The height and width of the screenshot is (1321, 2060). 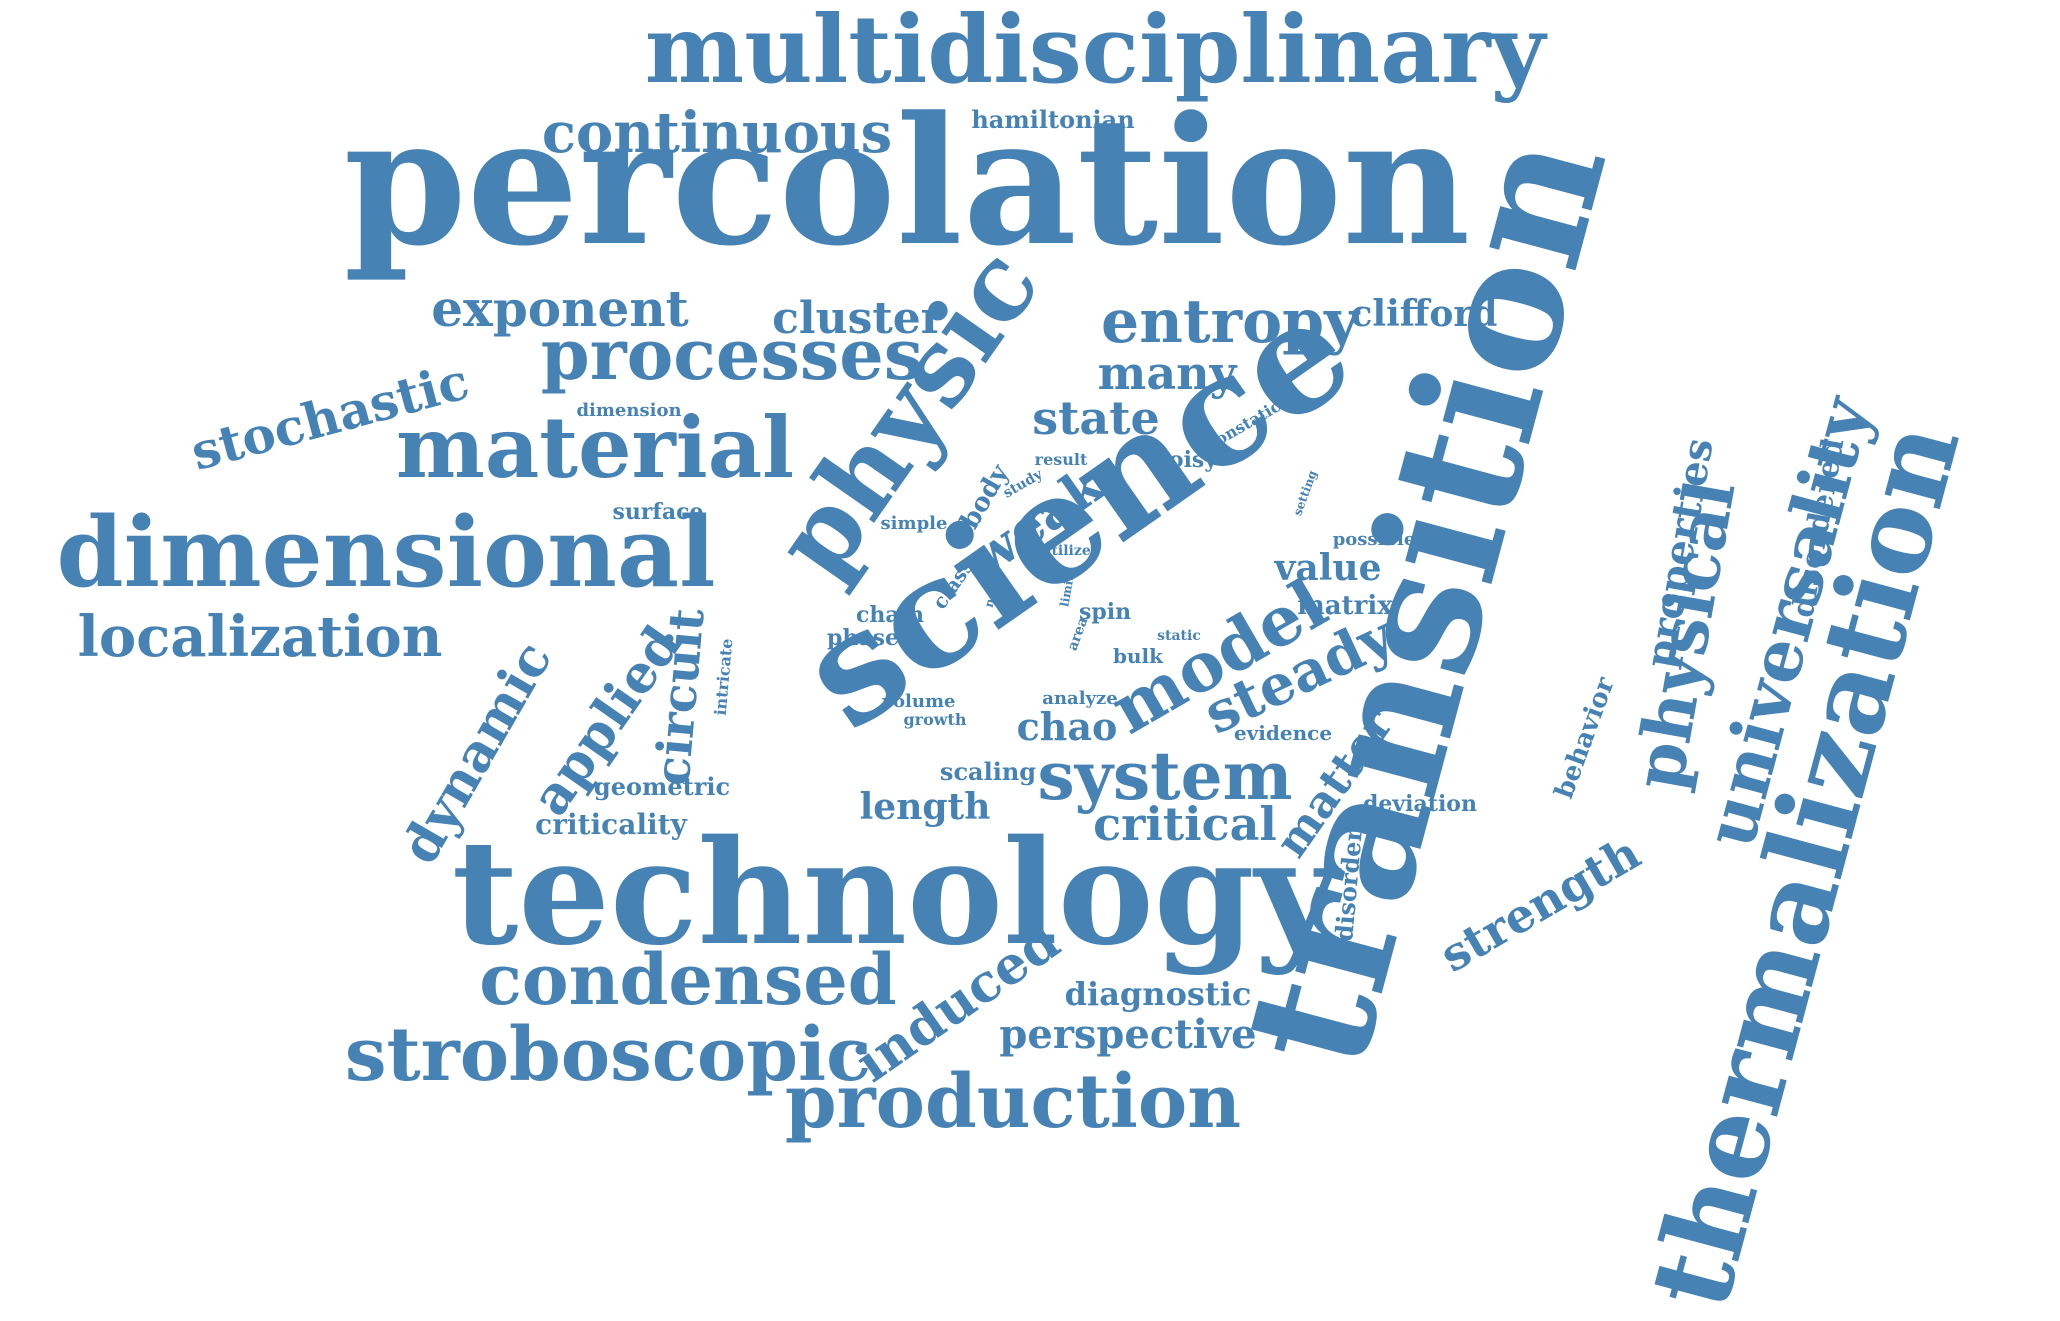 What do you see at coordinates (863, 638) in the screenshot?
I see `word-phase: phase` at bounding box center [863, 638].